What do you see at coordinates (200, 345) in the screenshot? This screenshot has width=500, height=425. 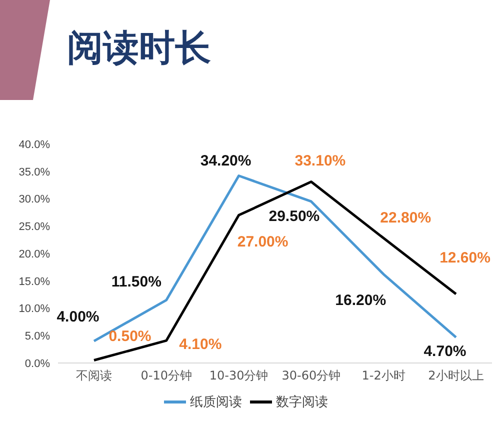 I see `data-label: 4.10%` at bounding box center [200, 345].